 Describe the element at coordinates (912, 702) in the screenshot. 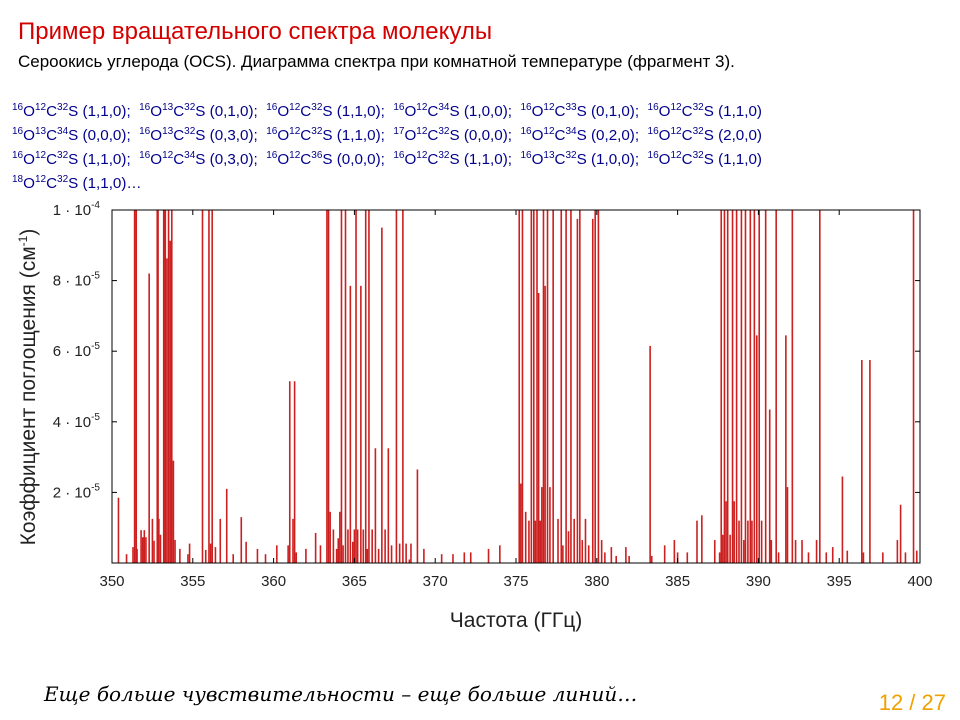

I see `page-number: 12 / 27` at that location.